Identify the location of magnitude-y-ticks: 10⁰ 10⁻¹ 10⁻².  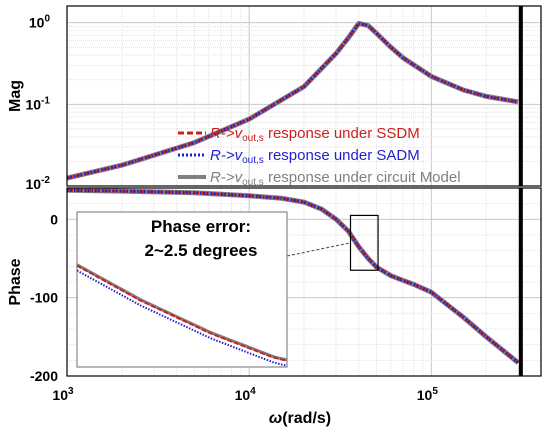
(38, 103).